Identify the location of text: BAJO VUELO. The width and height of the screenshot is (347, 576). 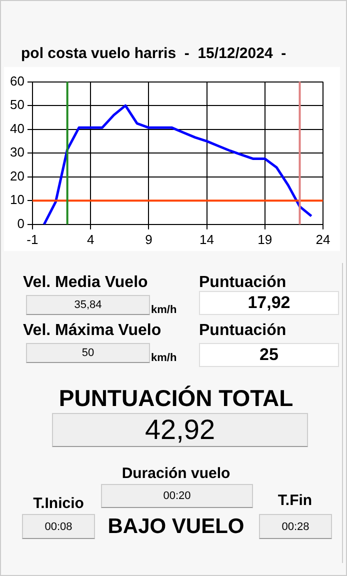
(176, 527).